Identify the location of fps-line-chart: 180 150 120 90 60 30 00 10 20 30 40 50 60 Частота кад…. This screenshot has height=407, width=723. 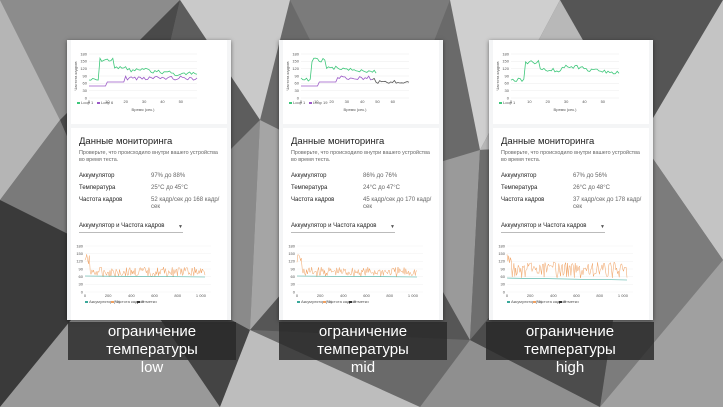
(347, 81).